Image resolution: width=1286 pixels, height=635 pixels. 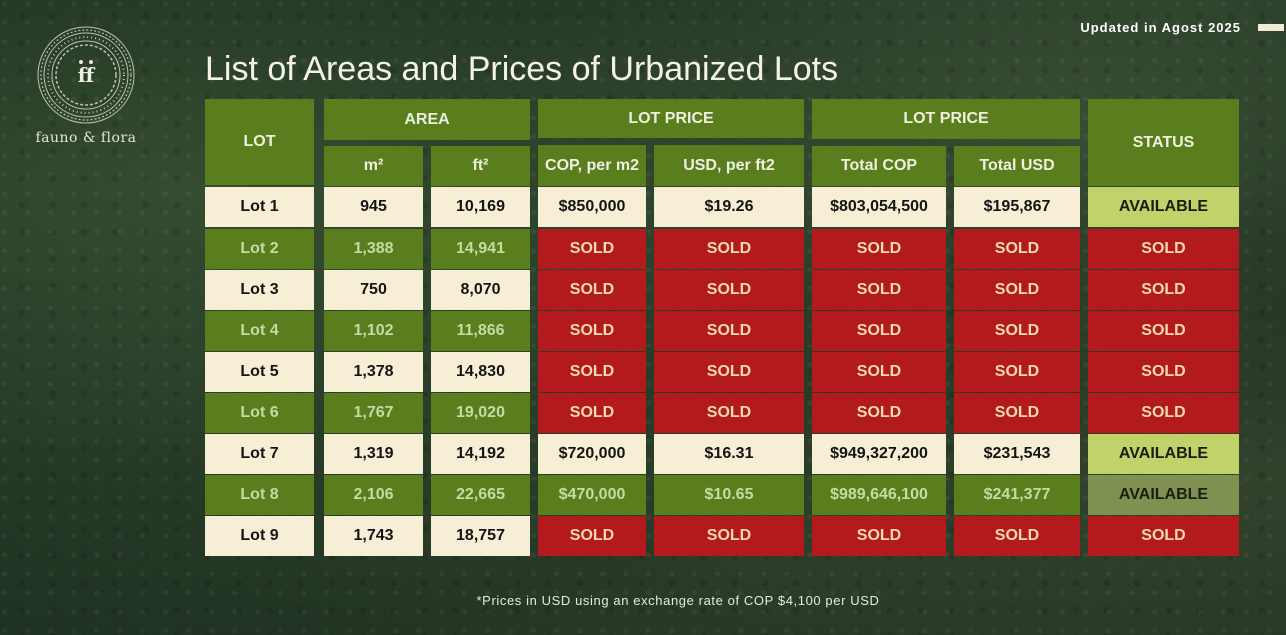 What do you see at coordinates (480, 495) in the screenshot?
I see `cell-ft2: 22,665` at bounding box center [480, 495].